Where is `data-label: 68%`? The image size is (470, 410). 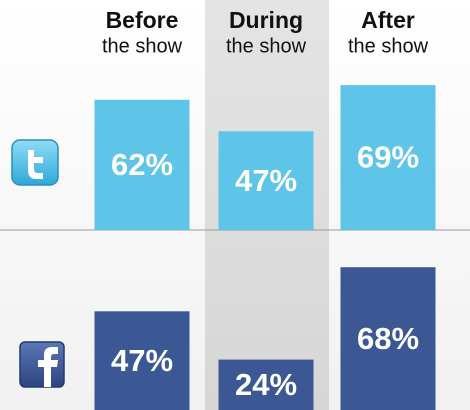 data-label: 68% is located at coordinates (388, 338).